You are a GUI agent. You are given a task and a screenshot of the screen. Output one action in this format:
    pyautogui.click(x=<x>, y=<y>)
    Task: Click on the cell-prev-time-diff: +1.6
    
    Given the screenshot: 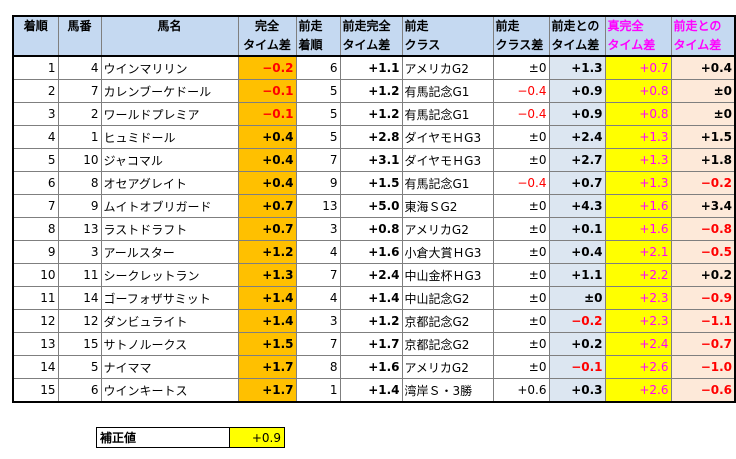 What is the action you would take?
    pyautogui.click(x=371, y=367)
    